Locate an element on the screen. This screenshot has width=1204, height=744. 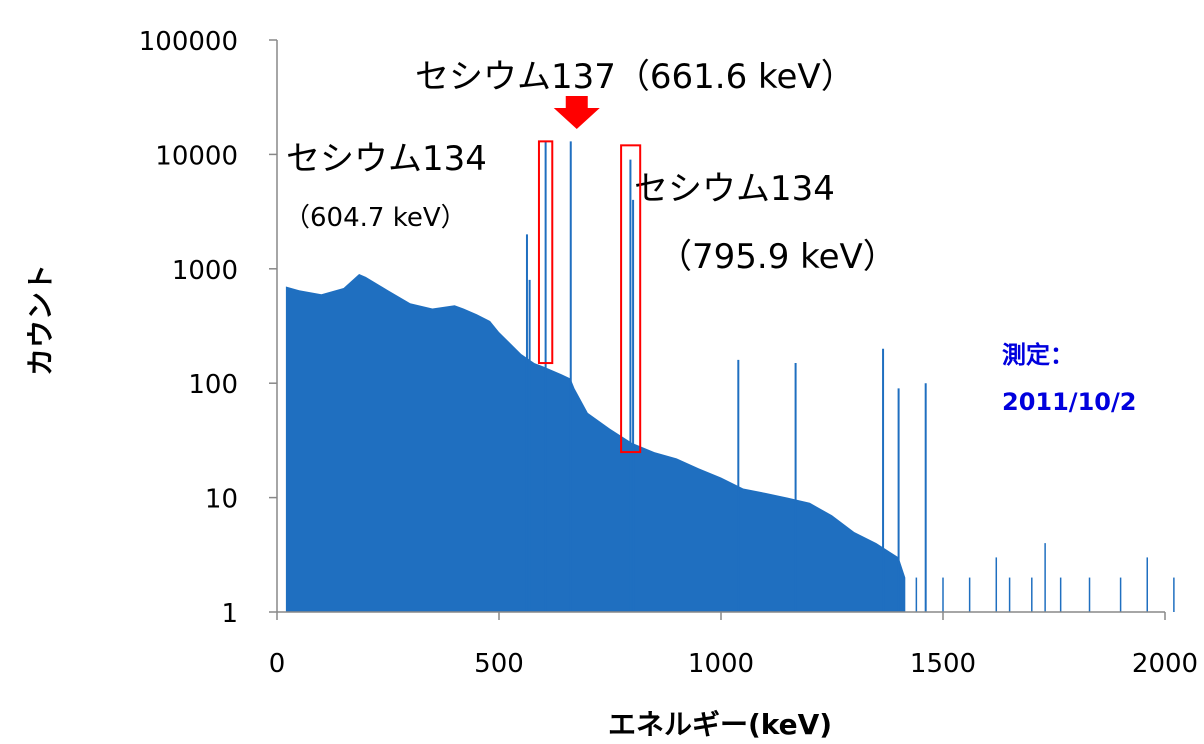
y-tick-label-1: 10 is located at coordinates (221, 500).